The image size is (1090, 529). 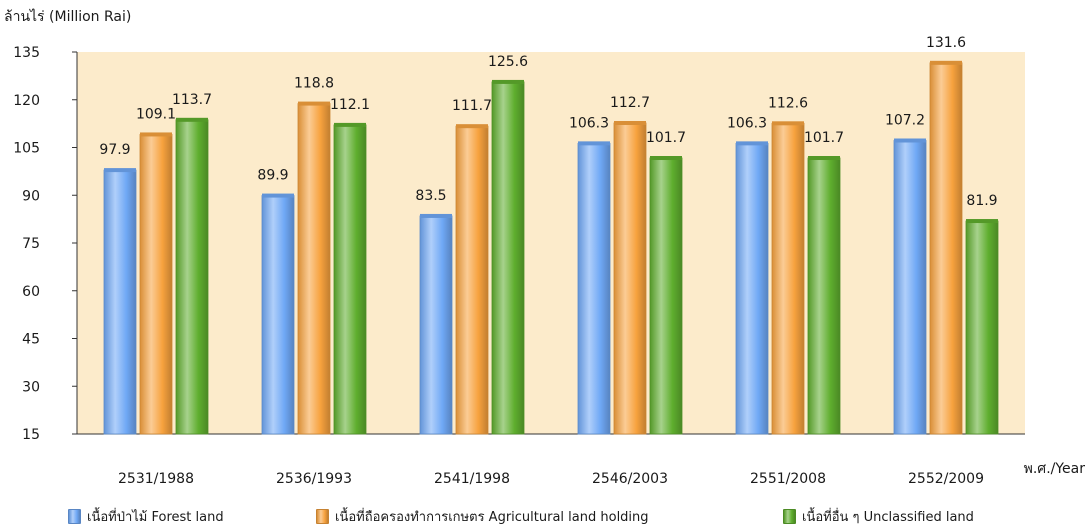 I want to click on x-axis-title: พ.ศ./Year, so click(x=1055, y=469).